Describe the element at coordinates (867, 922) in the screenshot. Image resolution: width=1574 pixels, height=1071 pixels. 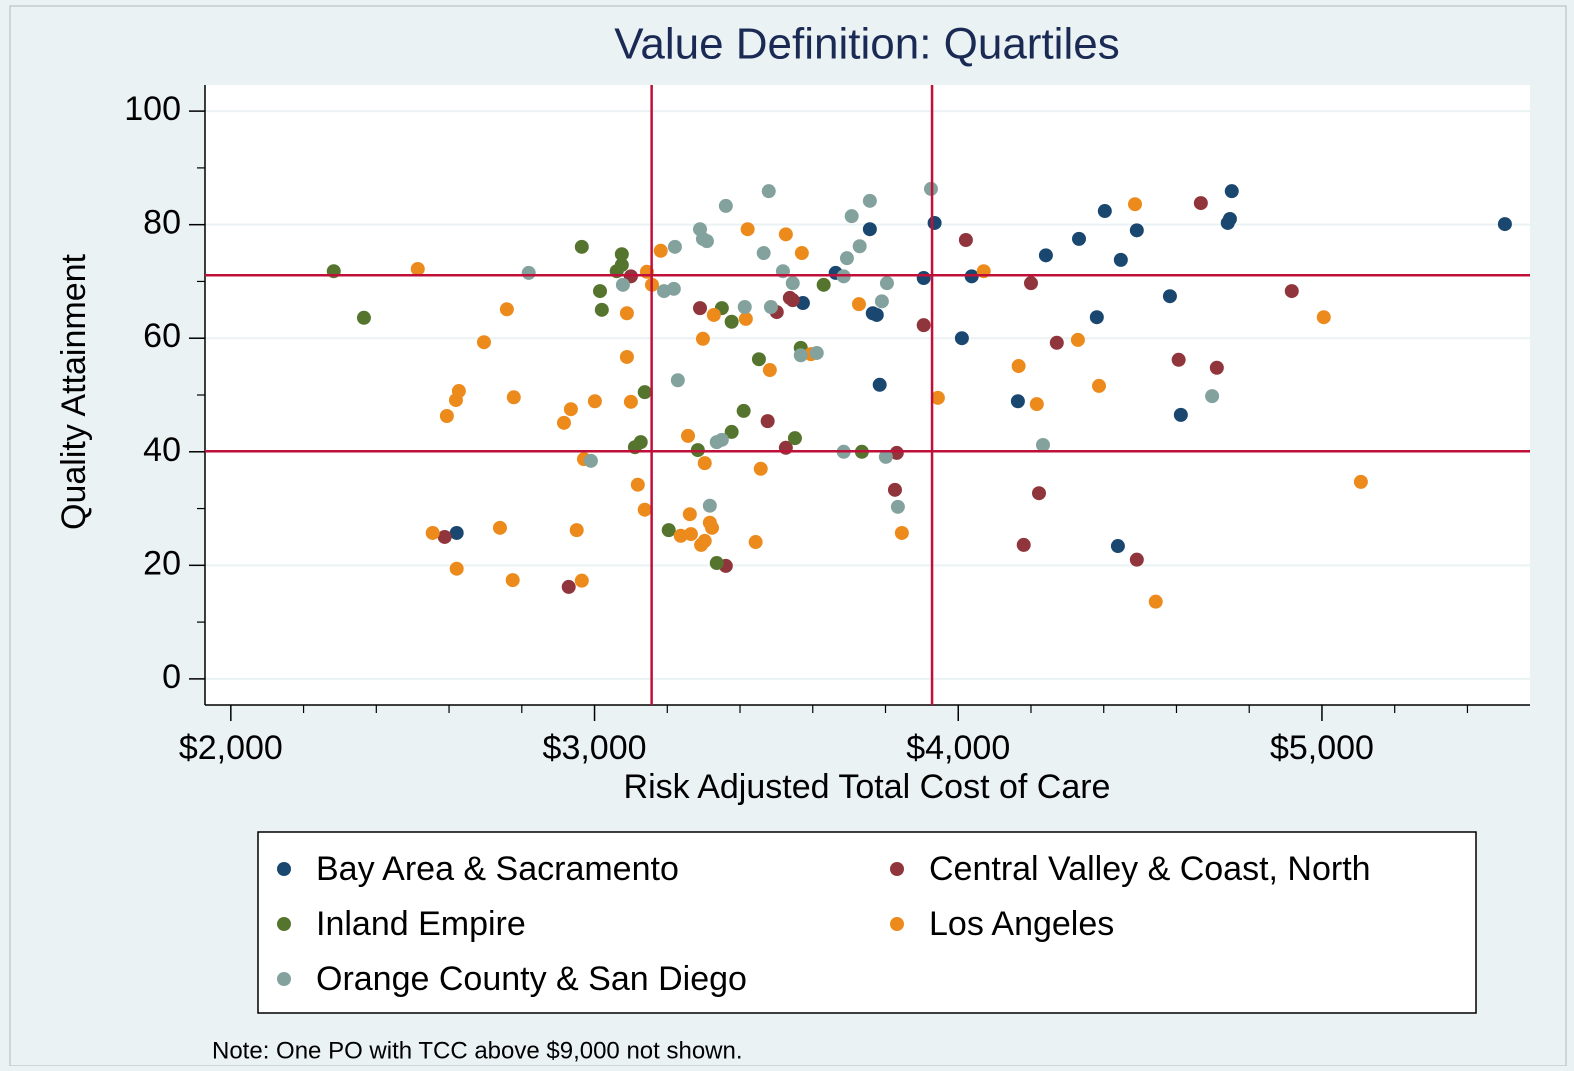
I see `legend` at that location.